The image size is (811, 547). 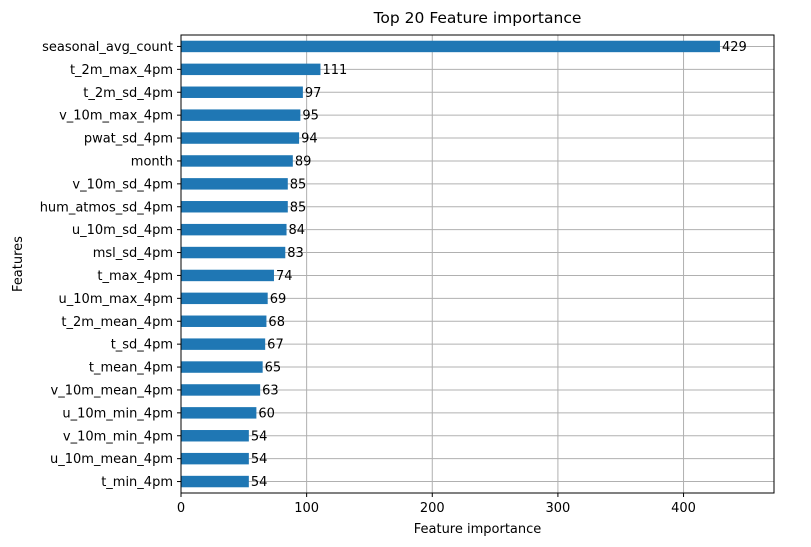 I want to click on x-tick-label: 200, so click(x=432, y=508).